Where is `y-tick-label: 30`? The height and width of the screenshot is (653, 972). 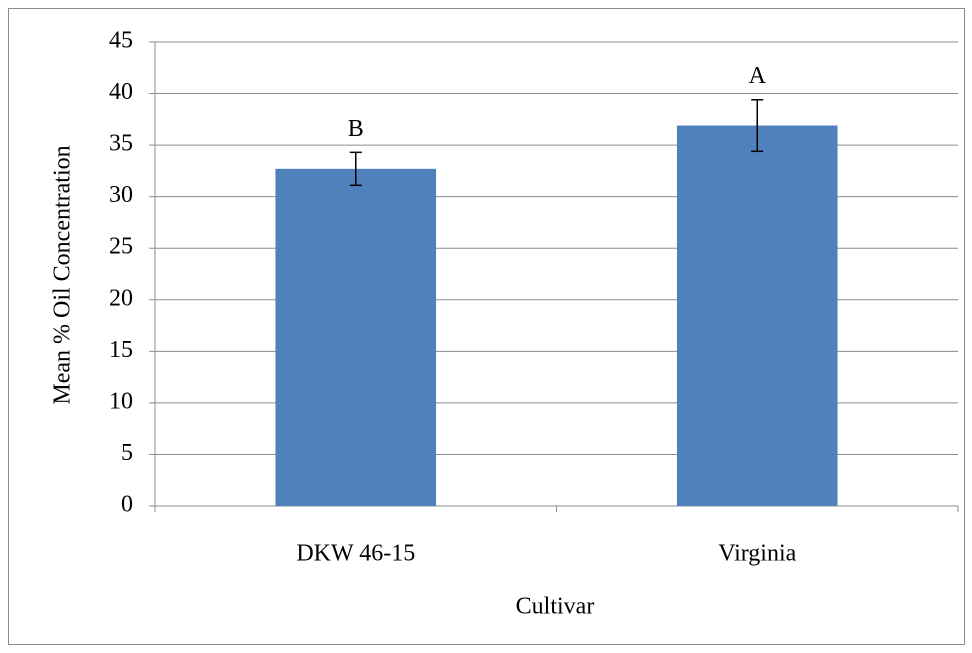 y-tick-label: 30 is located at coordinates (121, 195).